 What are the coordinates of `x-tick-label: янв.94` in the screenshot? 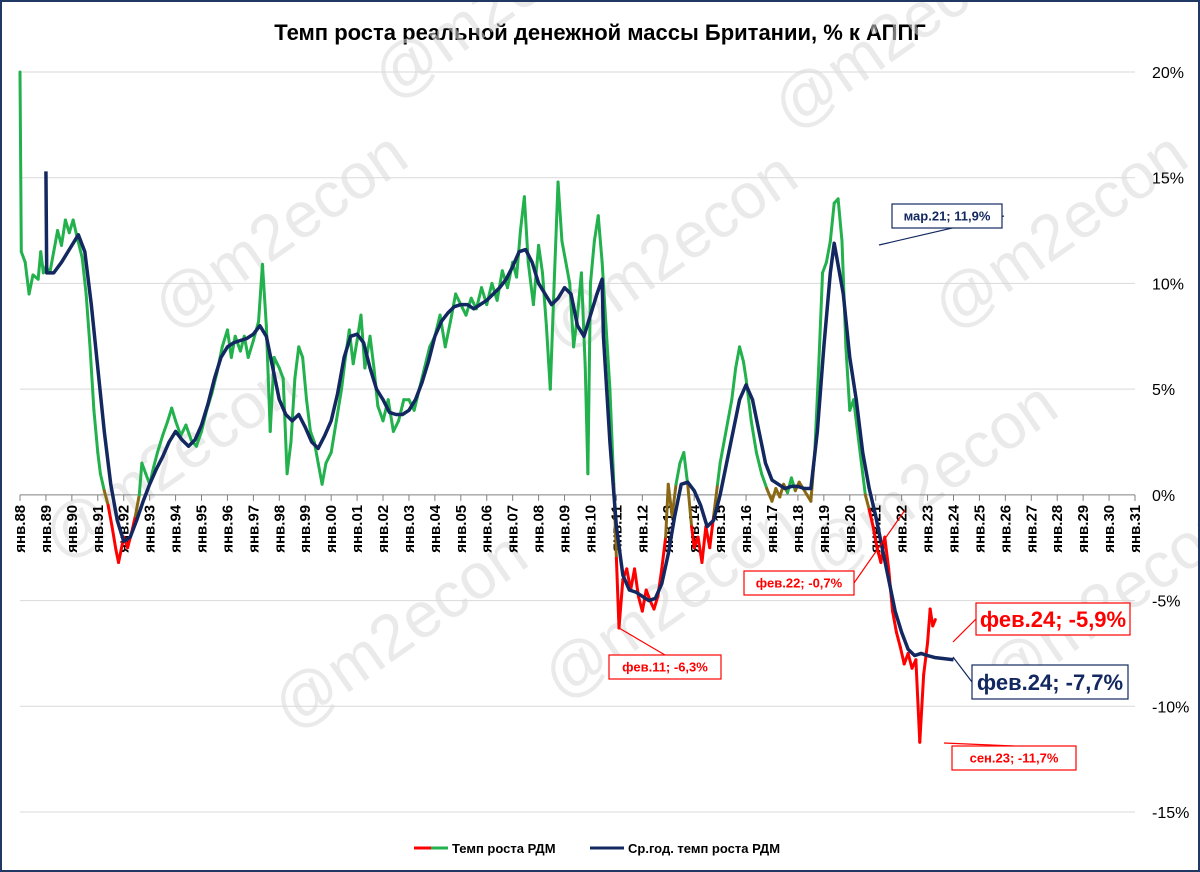 It's located at (176, 528).